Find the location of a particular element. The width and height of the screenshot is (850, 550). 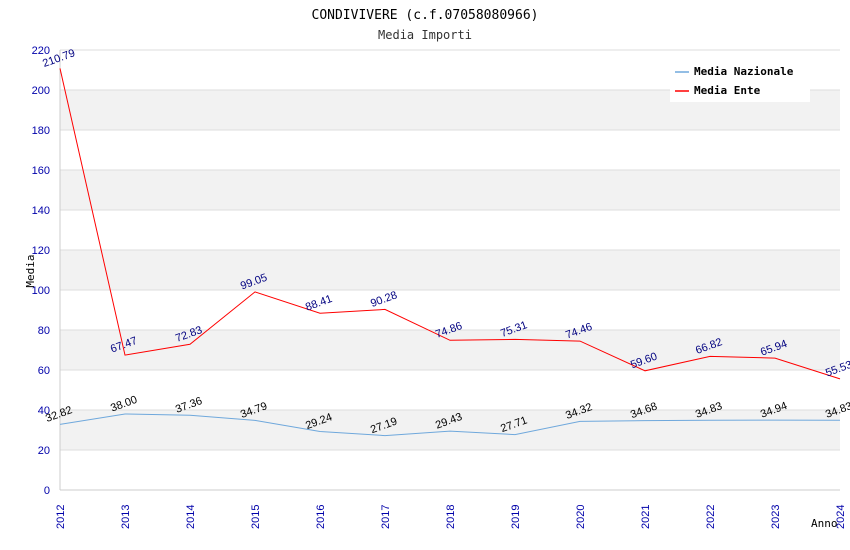

x-tick-label: 2023 is located at coordinates (776, 517).